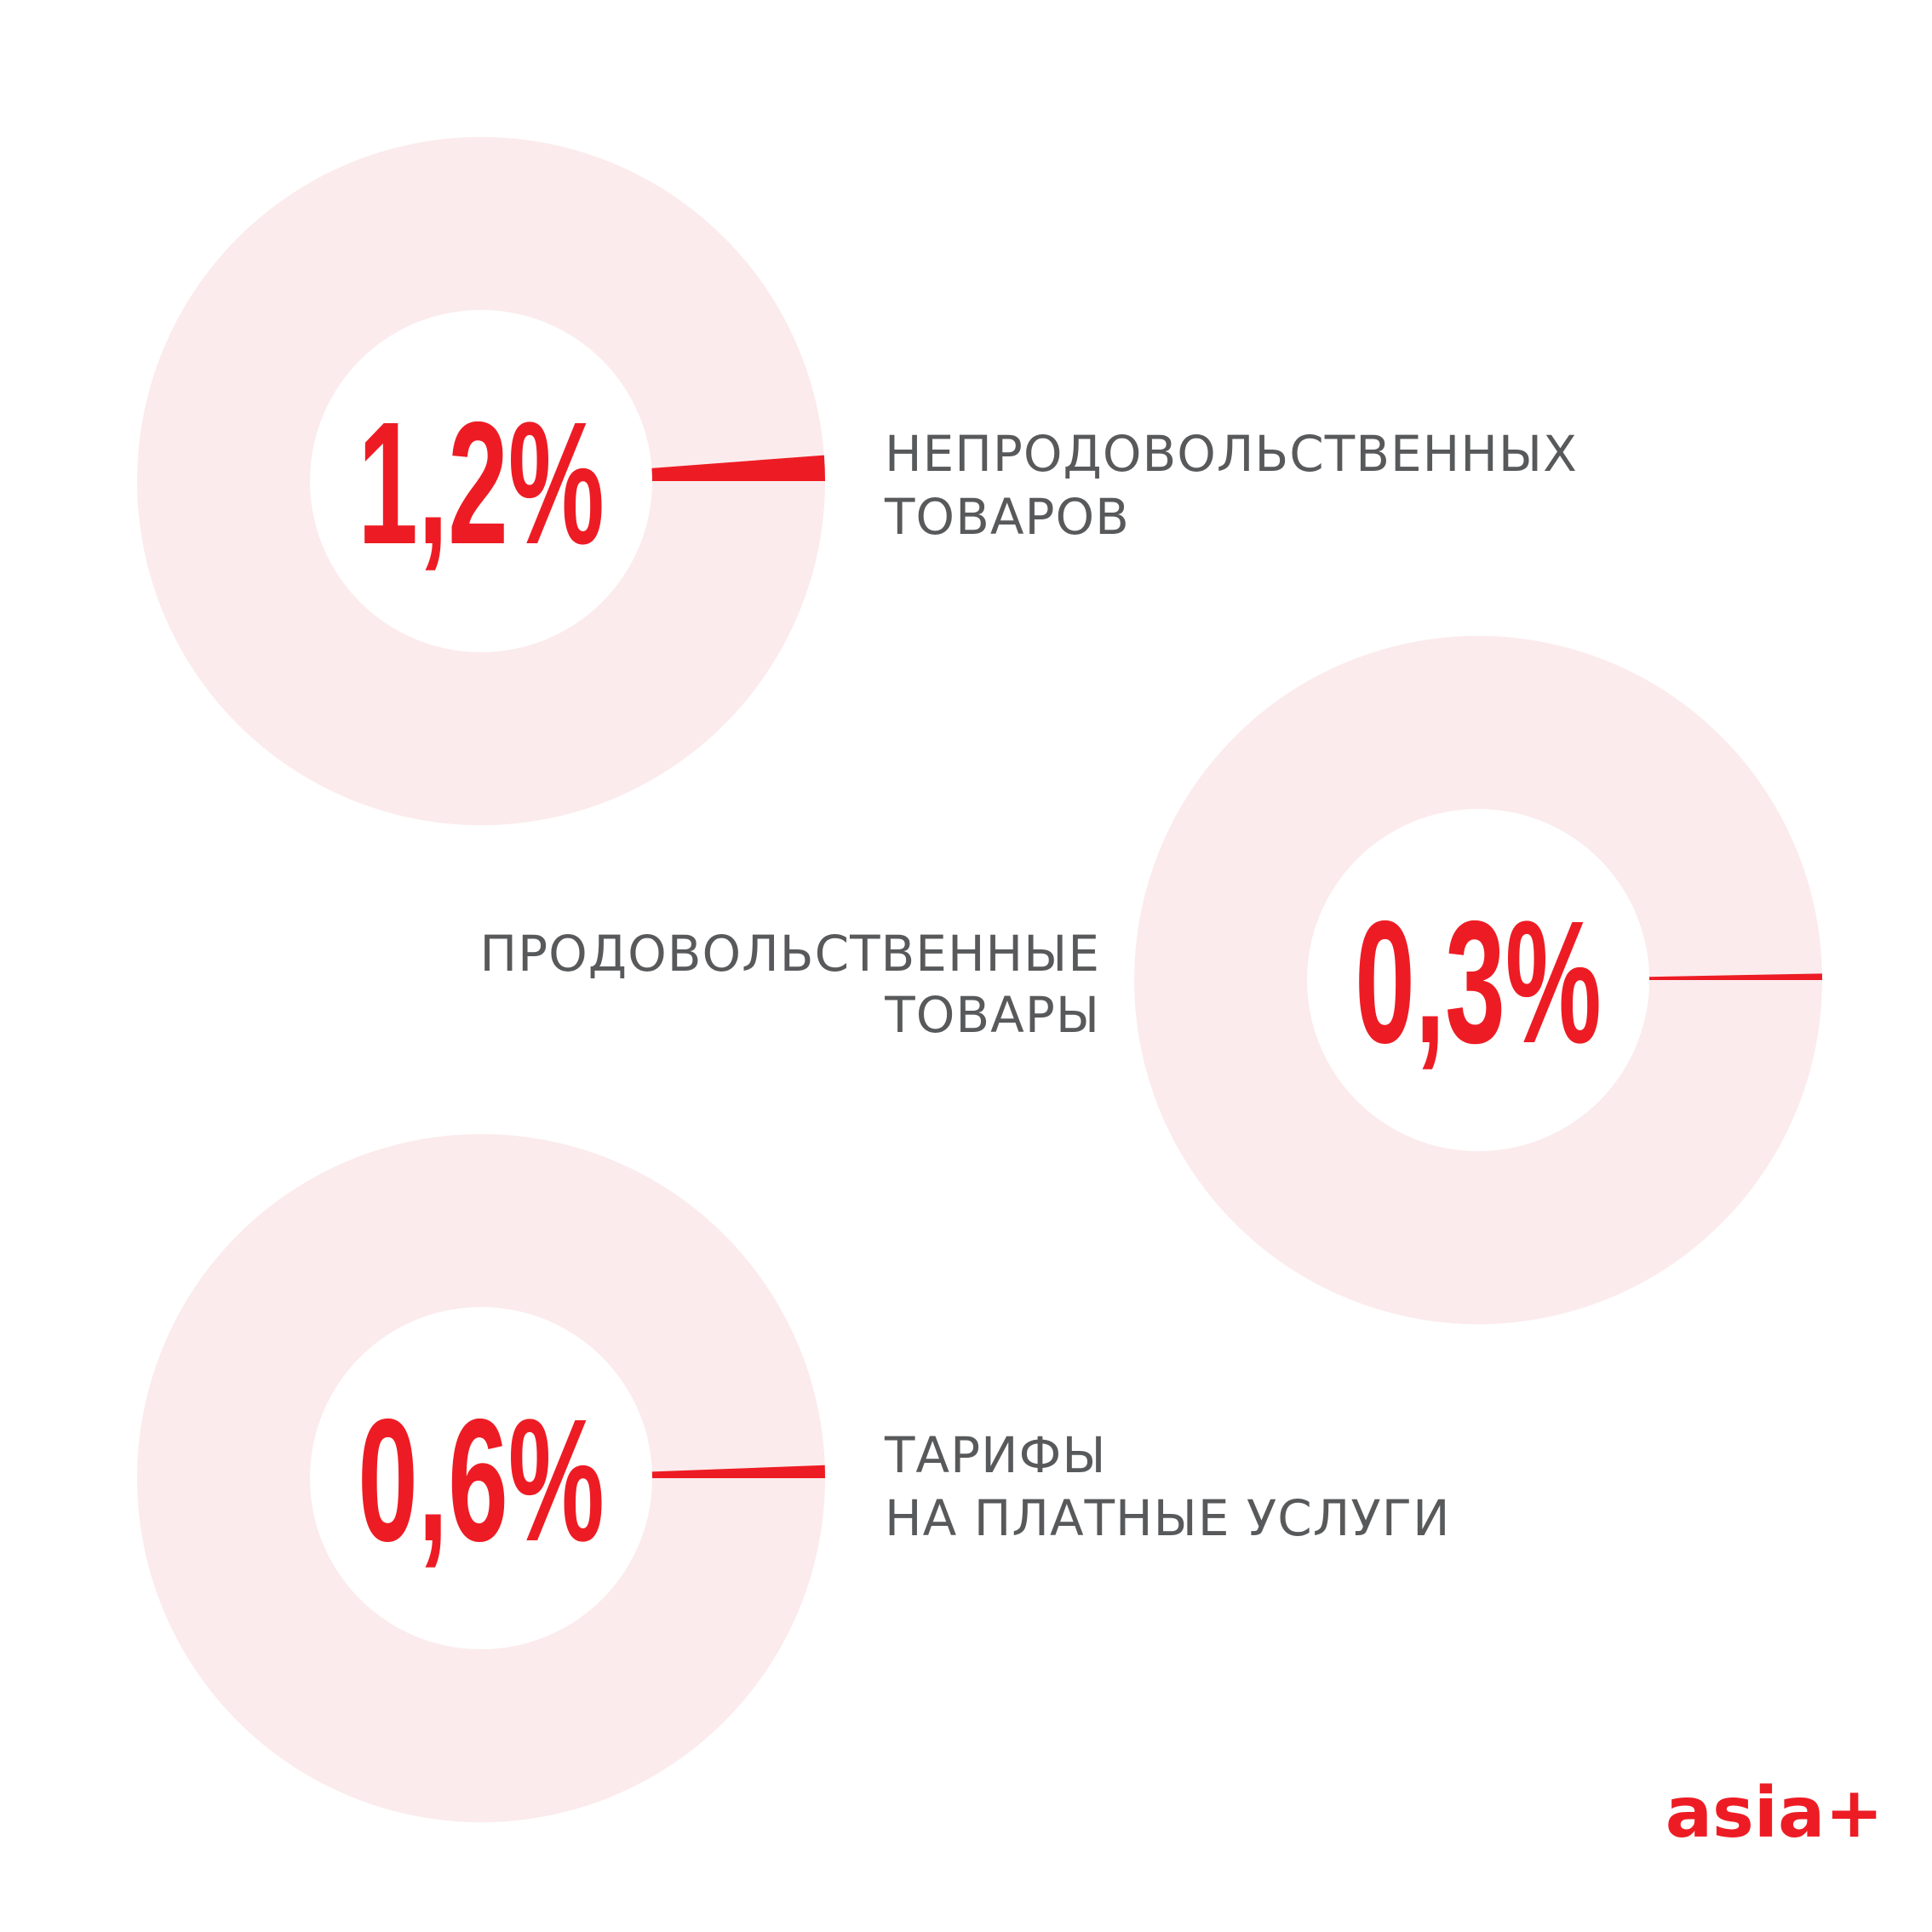 The height and width of the screenshot is (1932, 1932). What do you see at coordinates (992, 1015) in the screenshot?
I see `category-label: ТОВАРЫ` at bounding box center [992, 1015].